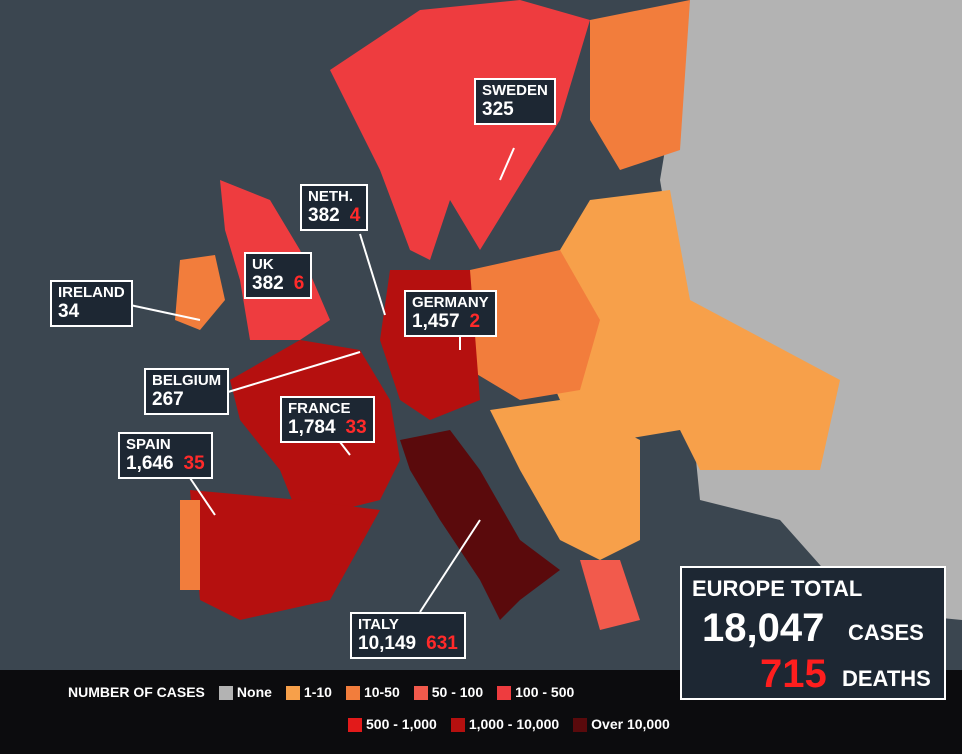 Image resolution: width=962 pixels, height=754 pixels. Describe the element at coordinates (378, 624) in the screenshot. I see `country-name: ITALY` at that location.